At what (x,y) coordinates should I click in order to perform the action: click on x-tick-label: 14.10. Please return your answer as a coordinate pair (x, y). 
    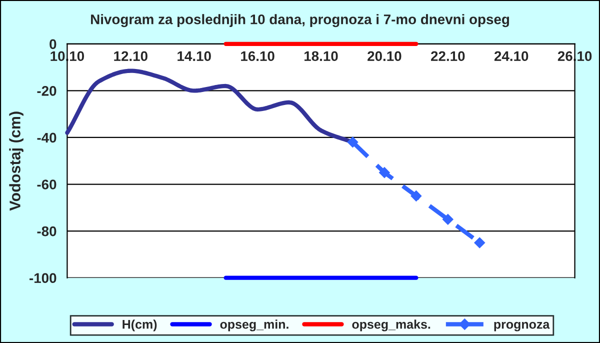
    Looking at the image, I should click on (194, 56).